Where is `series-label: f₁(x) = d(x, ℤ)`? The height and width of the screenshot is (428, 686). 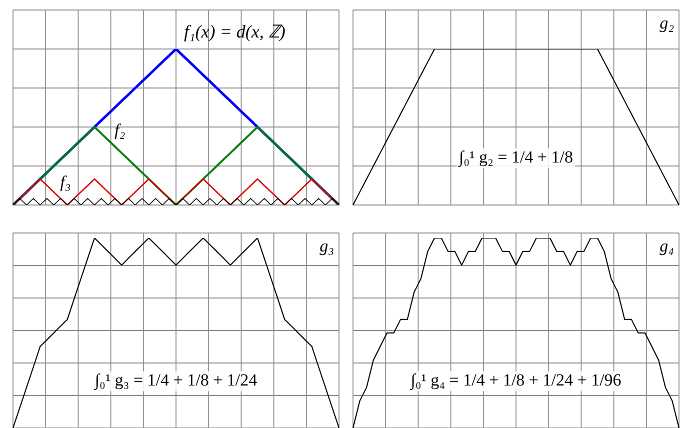 series-label: f₁(x) = d(x, ℤ) is located at coordinates (235, 32).